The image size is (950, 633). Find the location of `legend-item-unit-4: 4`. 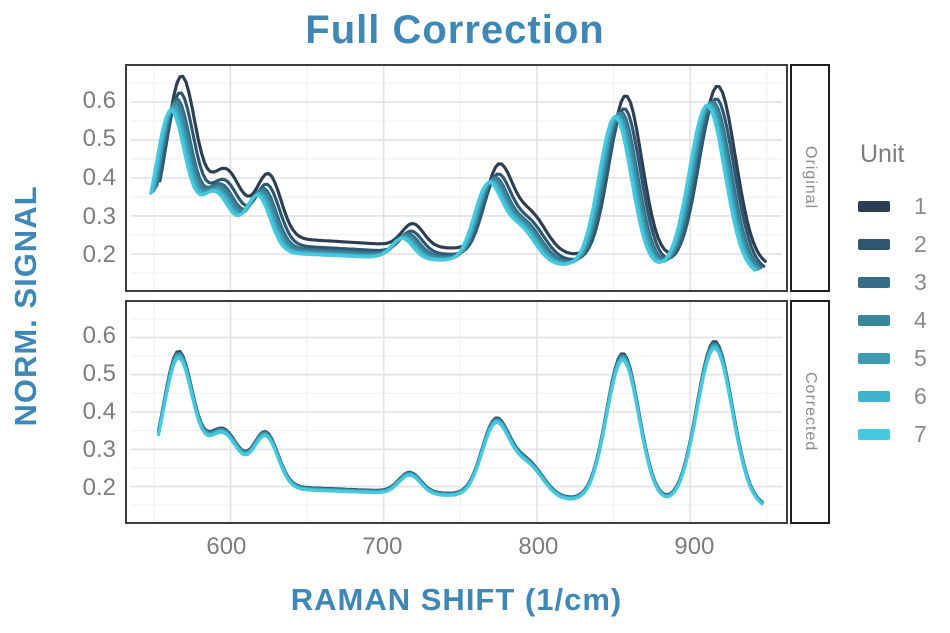

legend-item-unit-4: 4 is located at coordinates (904, 320).